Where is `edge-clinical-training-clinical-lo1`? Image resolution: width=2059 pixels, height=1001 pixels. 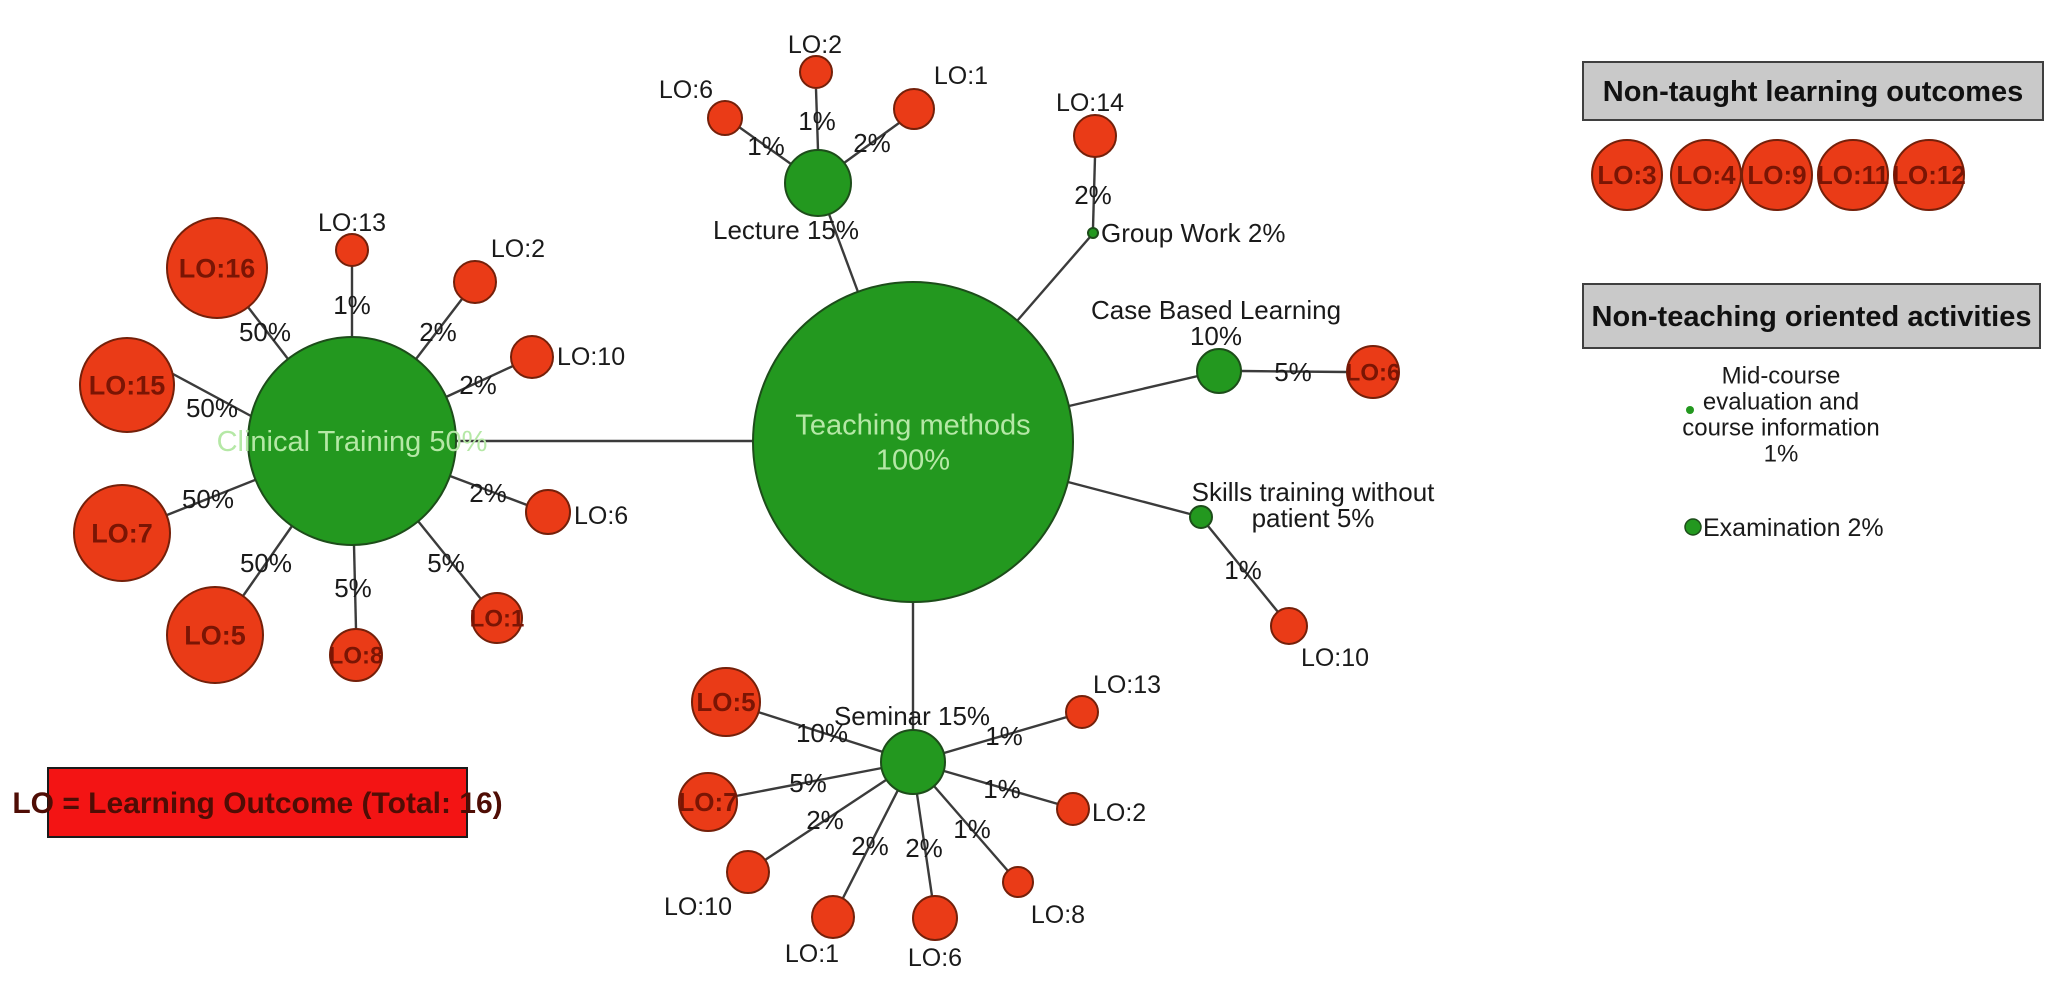
edge-clinical-training-clinical-lo1 is located at coordinates (449, 560).